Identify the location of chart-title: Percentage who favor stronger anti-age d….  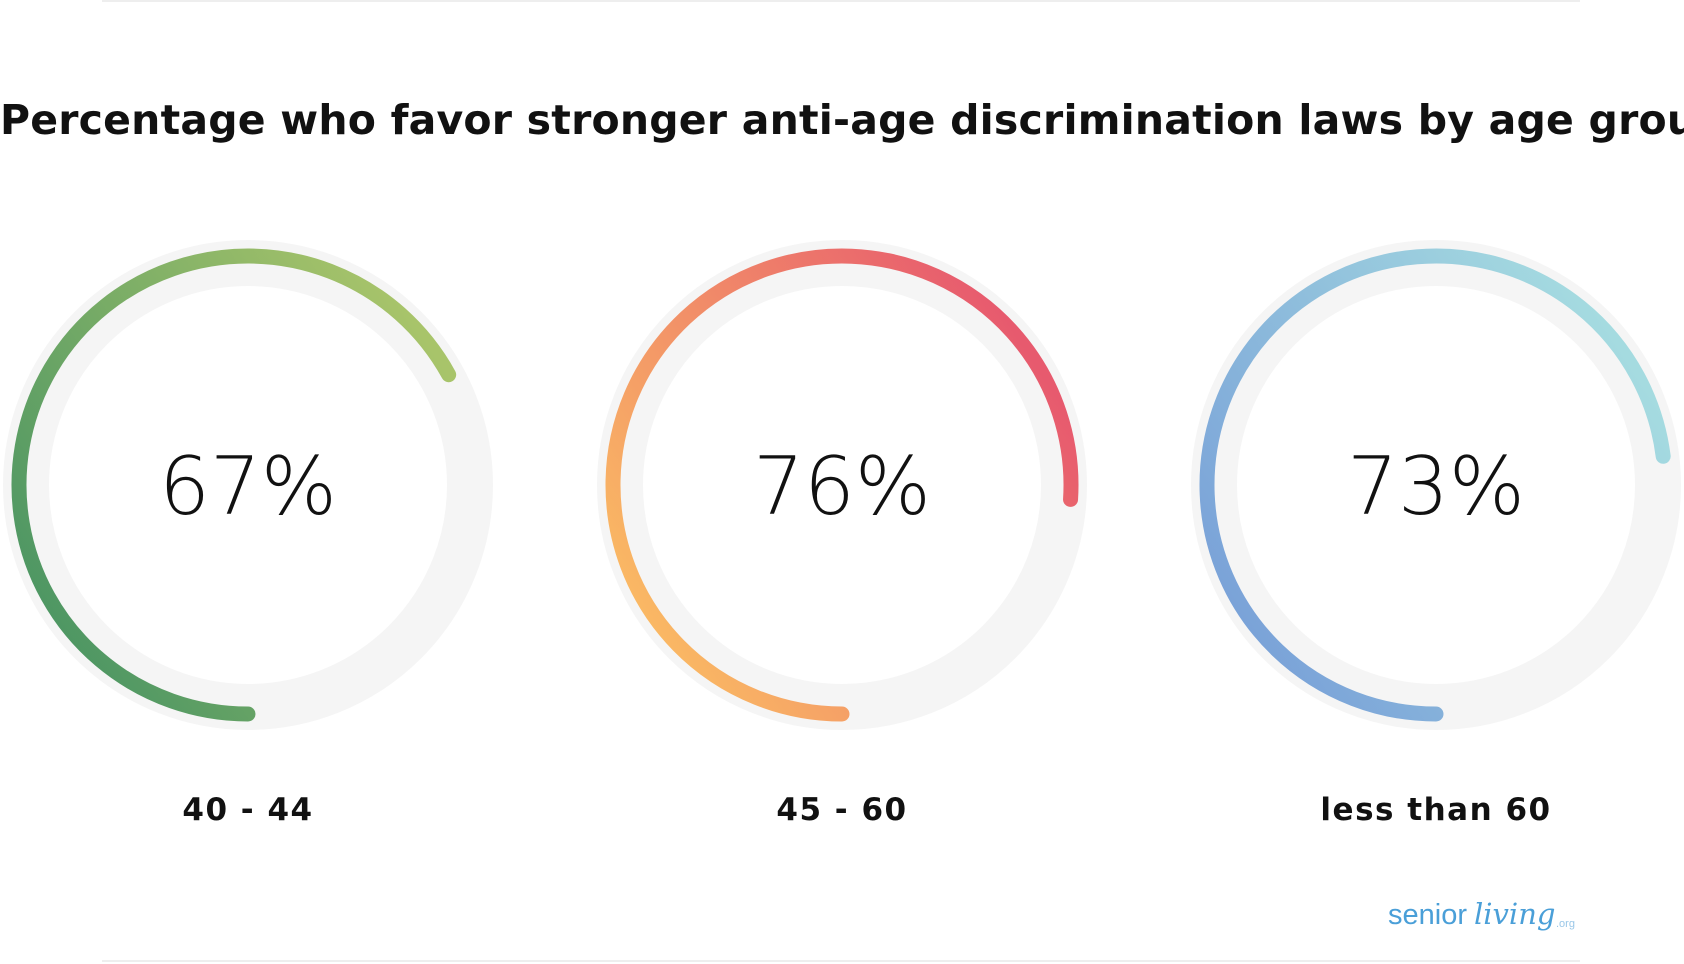
(842, 120).